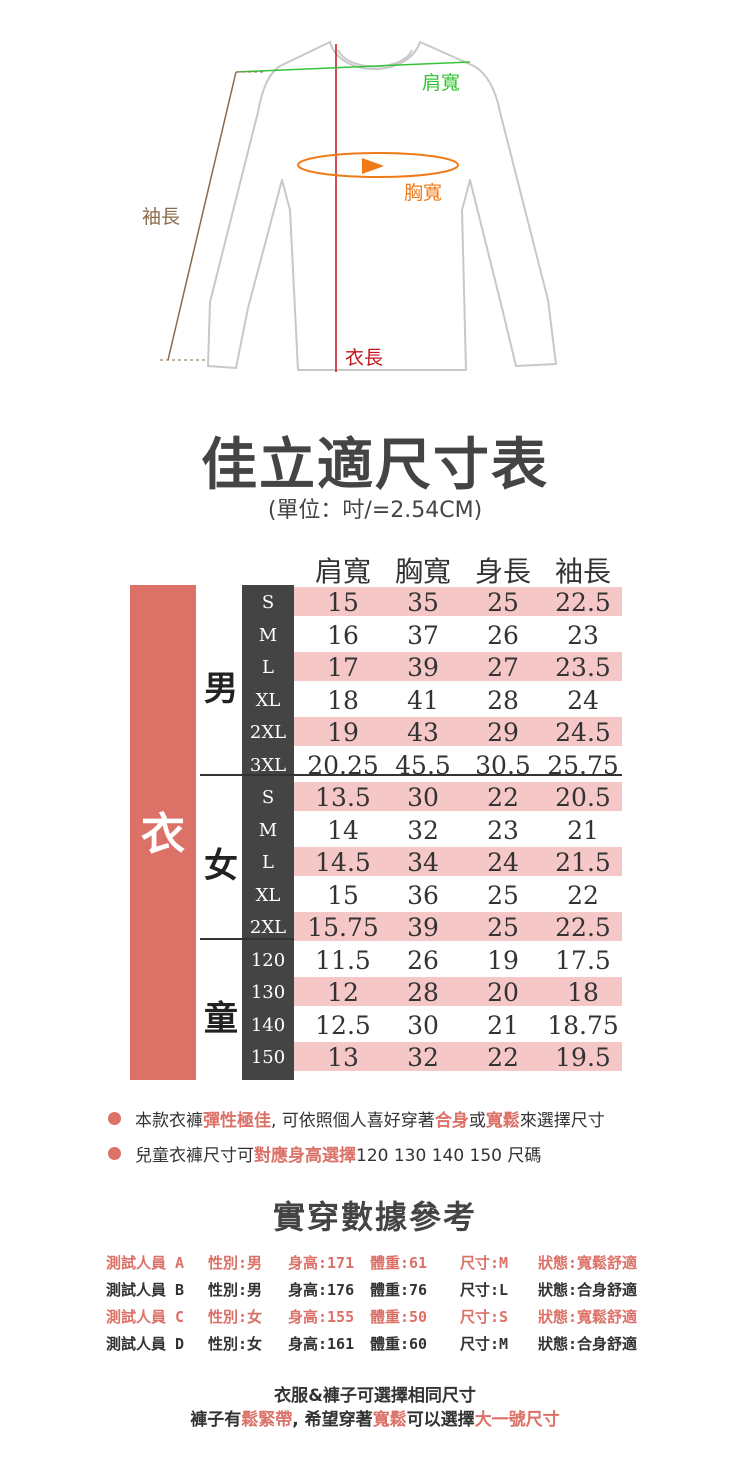 This screenshot has height=1476, width=750. I want to click on reference-gender: 性別:女, so click(235, 1317).